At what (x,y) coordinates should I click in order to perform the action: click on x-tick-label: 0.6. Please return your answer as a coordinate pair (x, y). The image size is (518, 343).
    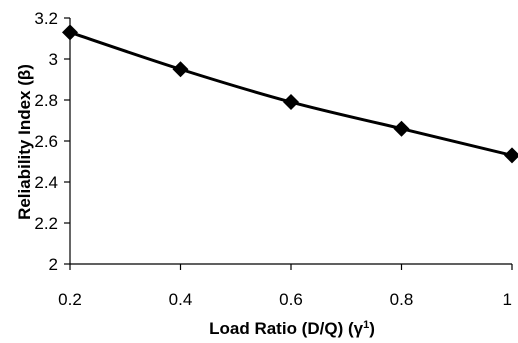
    Looking at the image, I should click on (291, 299).